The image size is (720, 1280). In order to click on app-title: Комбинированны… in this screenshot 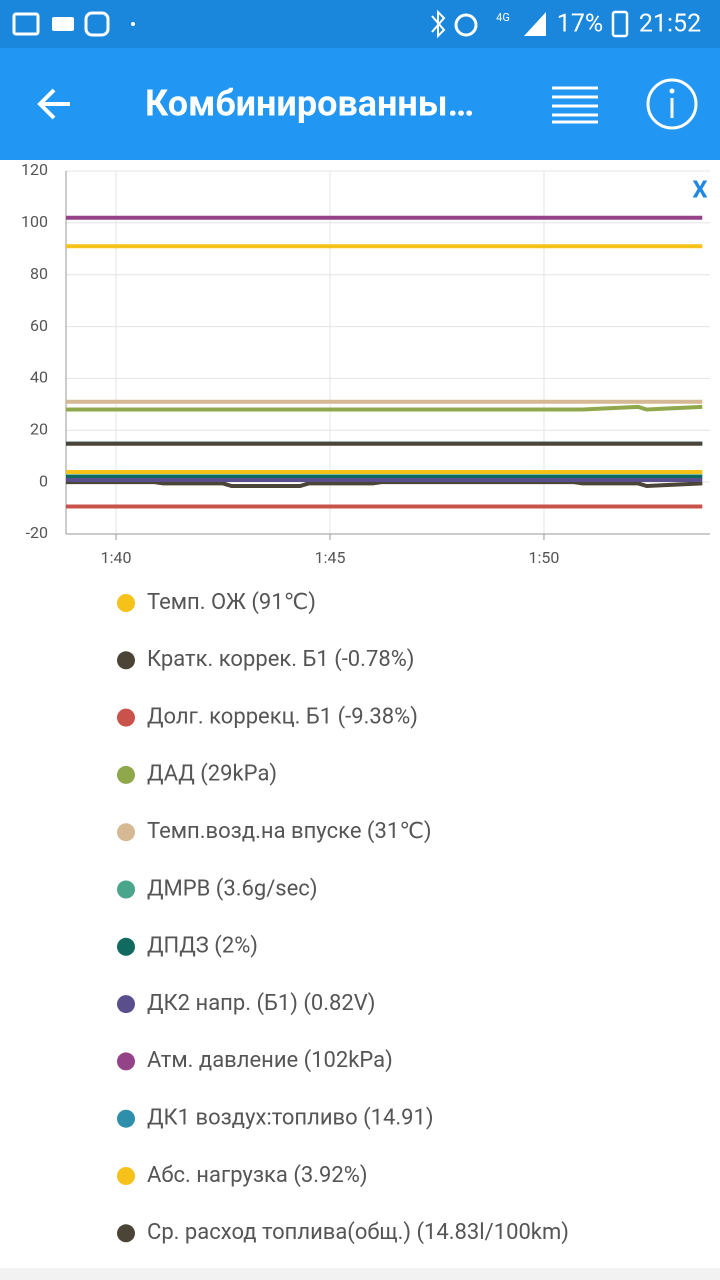, I will do `click(309, 104)`.